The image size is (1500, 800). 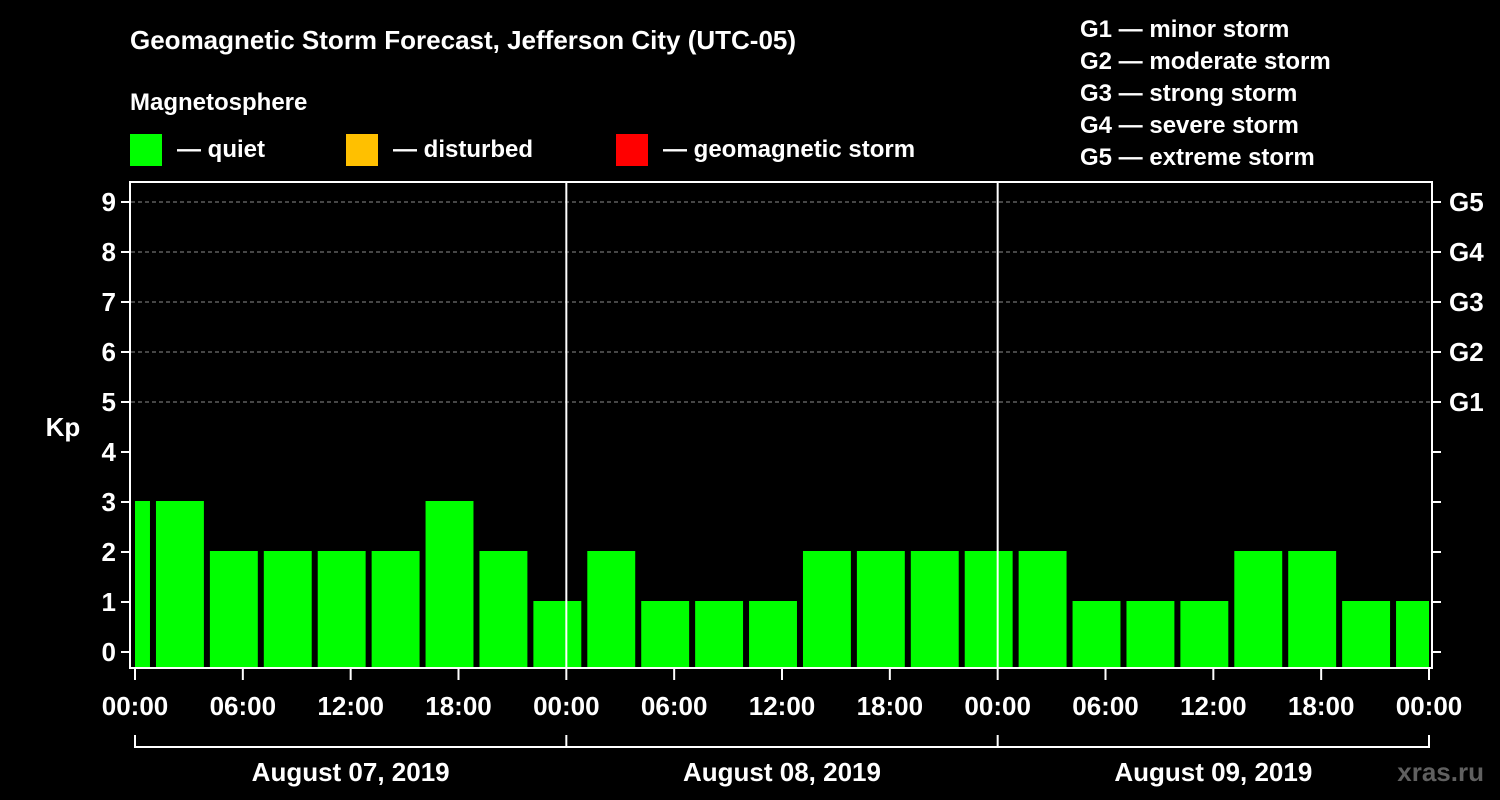 What do you see at coordinates (1105, 706) in the screenshot?
I see `x-tick-label-9: 06:00` at bounding box center [1105, 706].